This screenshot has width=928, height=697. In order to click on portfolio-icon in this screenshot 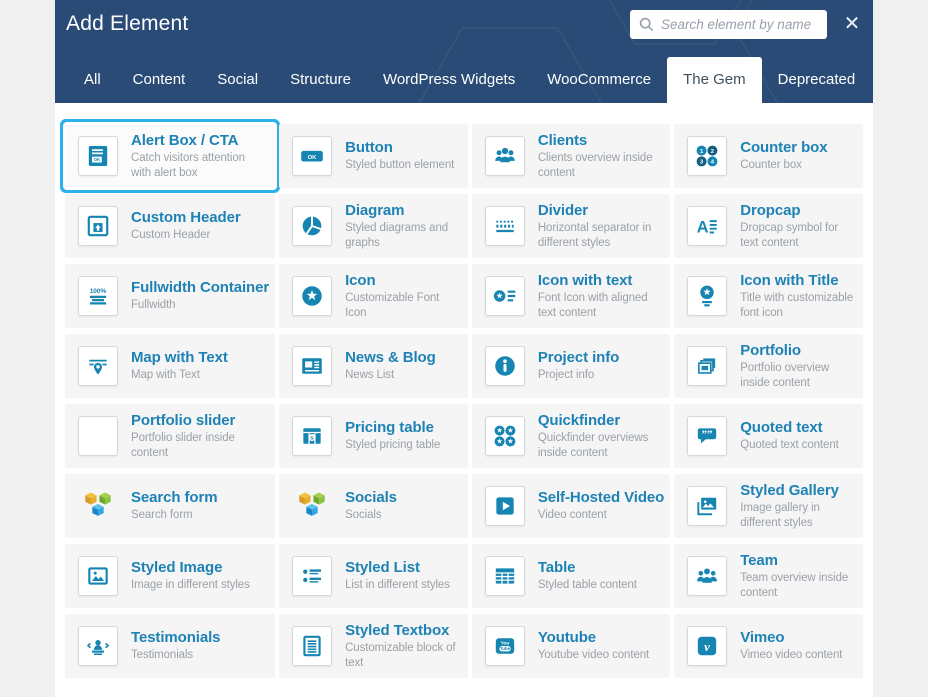, I will do `click(707, 366)`.